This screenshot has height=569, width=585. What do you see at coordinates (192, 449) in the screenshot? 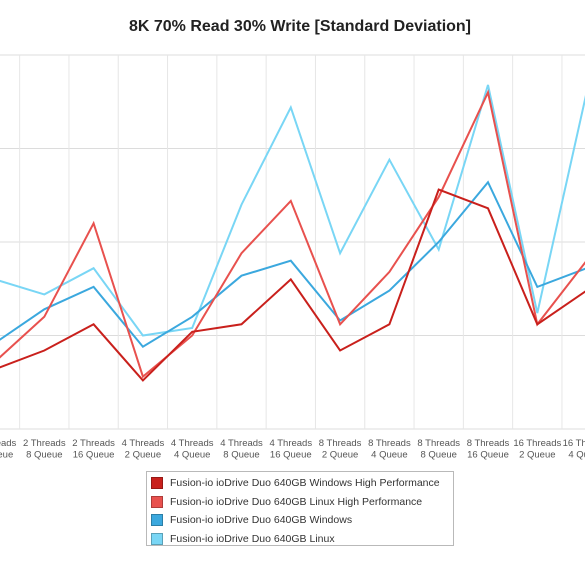
I see `x-tick-label: 4 Threads 4 Queue` at bounding box center [192, 449].